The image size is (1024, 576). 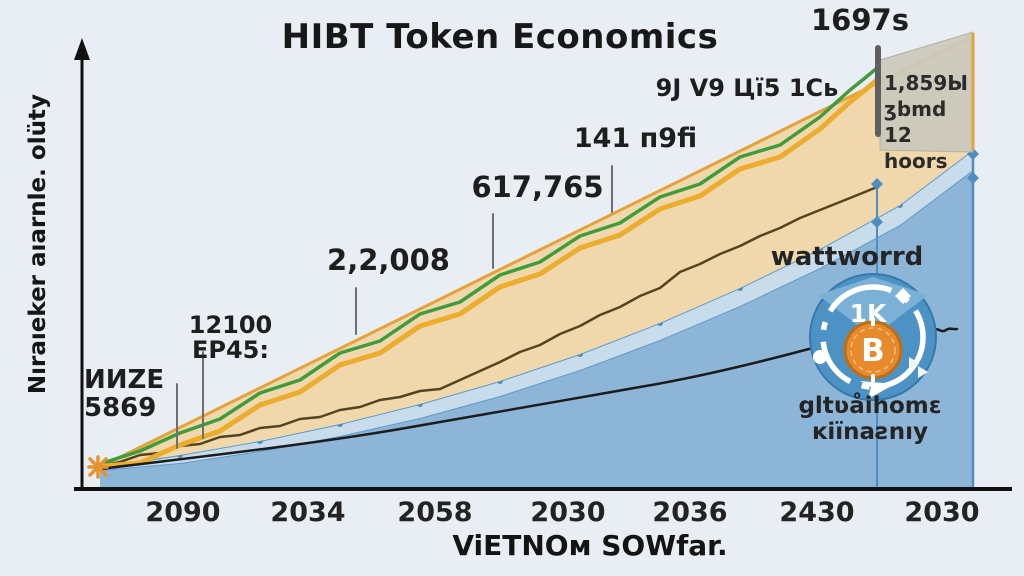 What do you see at coordinates (877, 390) in the screenshot?
I see `ring-arrow` at bounding box center [877, 390].